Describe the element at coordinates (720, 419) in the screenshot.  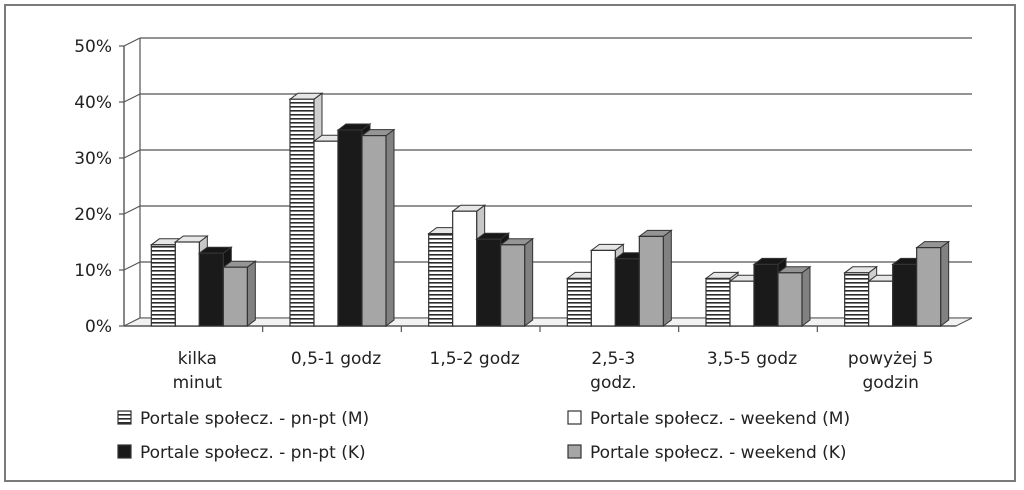
I see `legend-label: Portale społecz. - weekend (M)` at that location.